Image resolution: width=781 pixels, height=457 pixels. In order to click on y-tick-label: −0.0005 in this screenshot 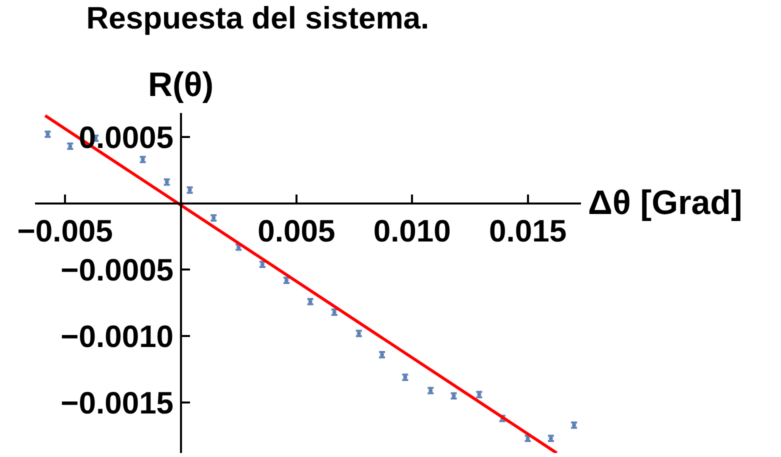, I will do `click(117, 270)`.